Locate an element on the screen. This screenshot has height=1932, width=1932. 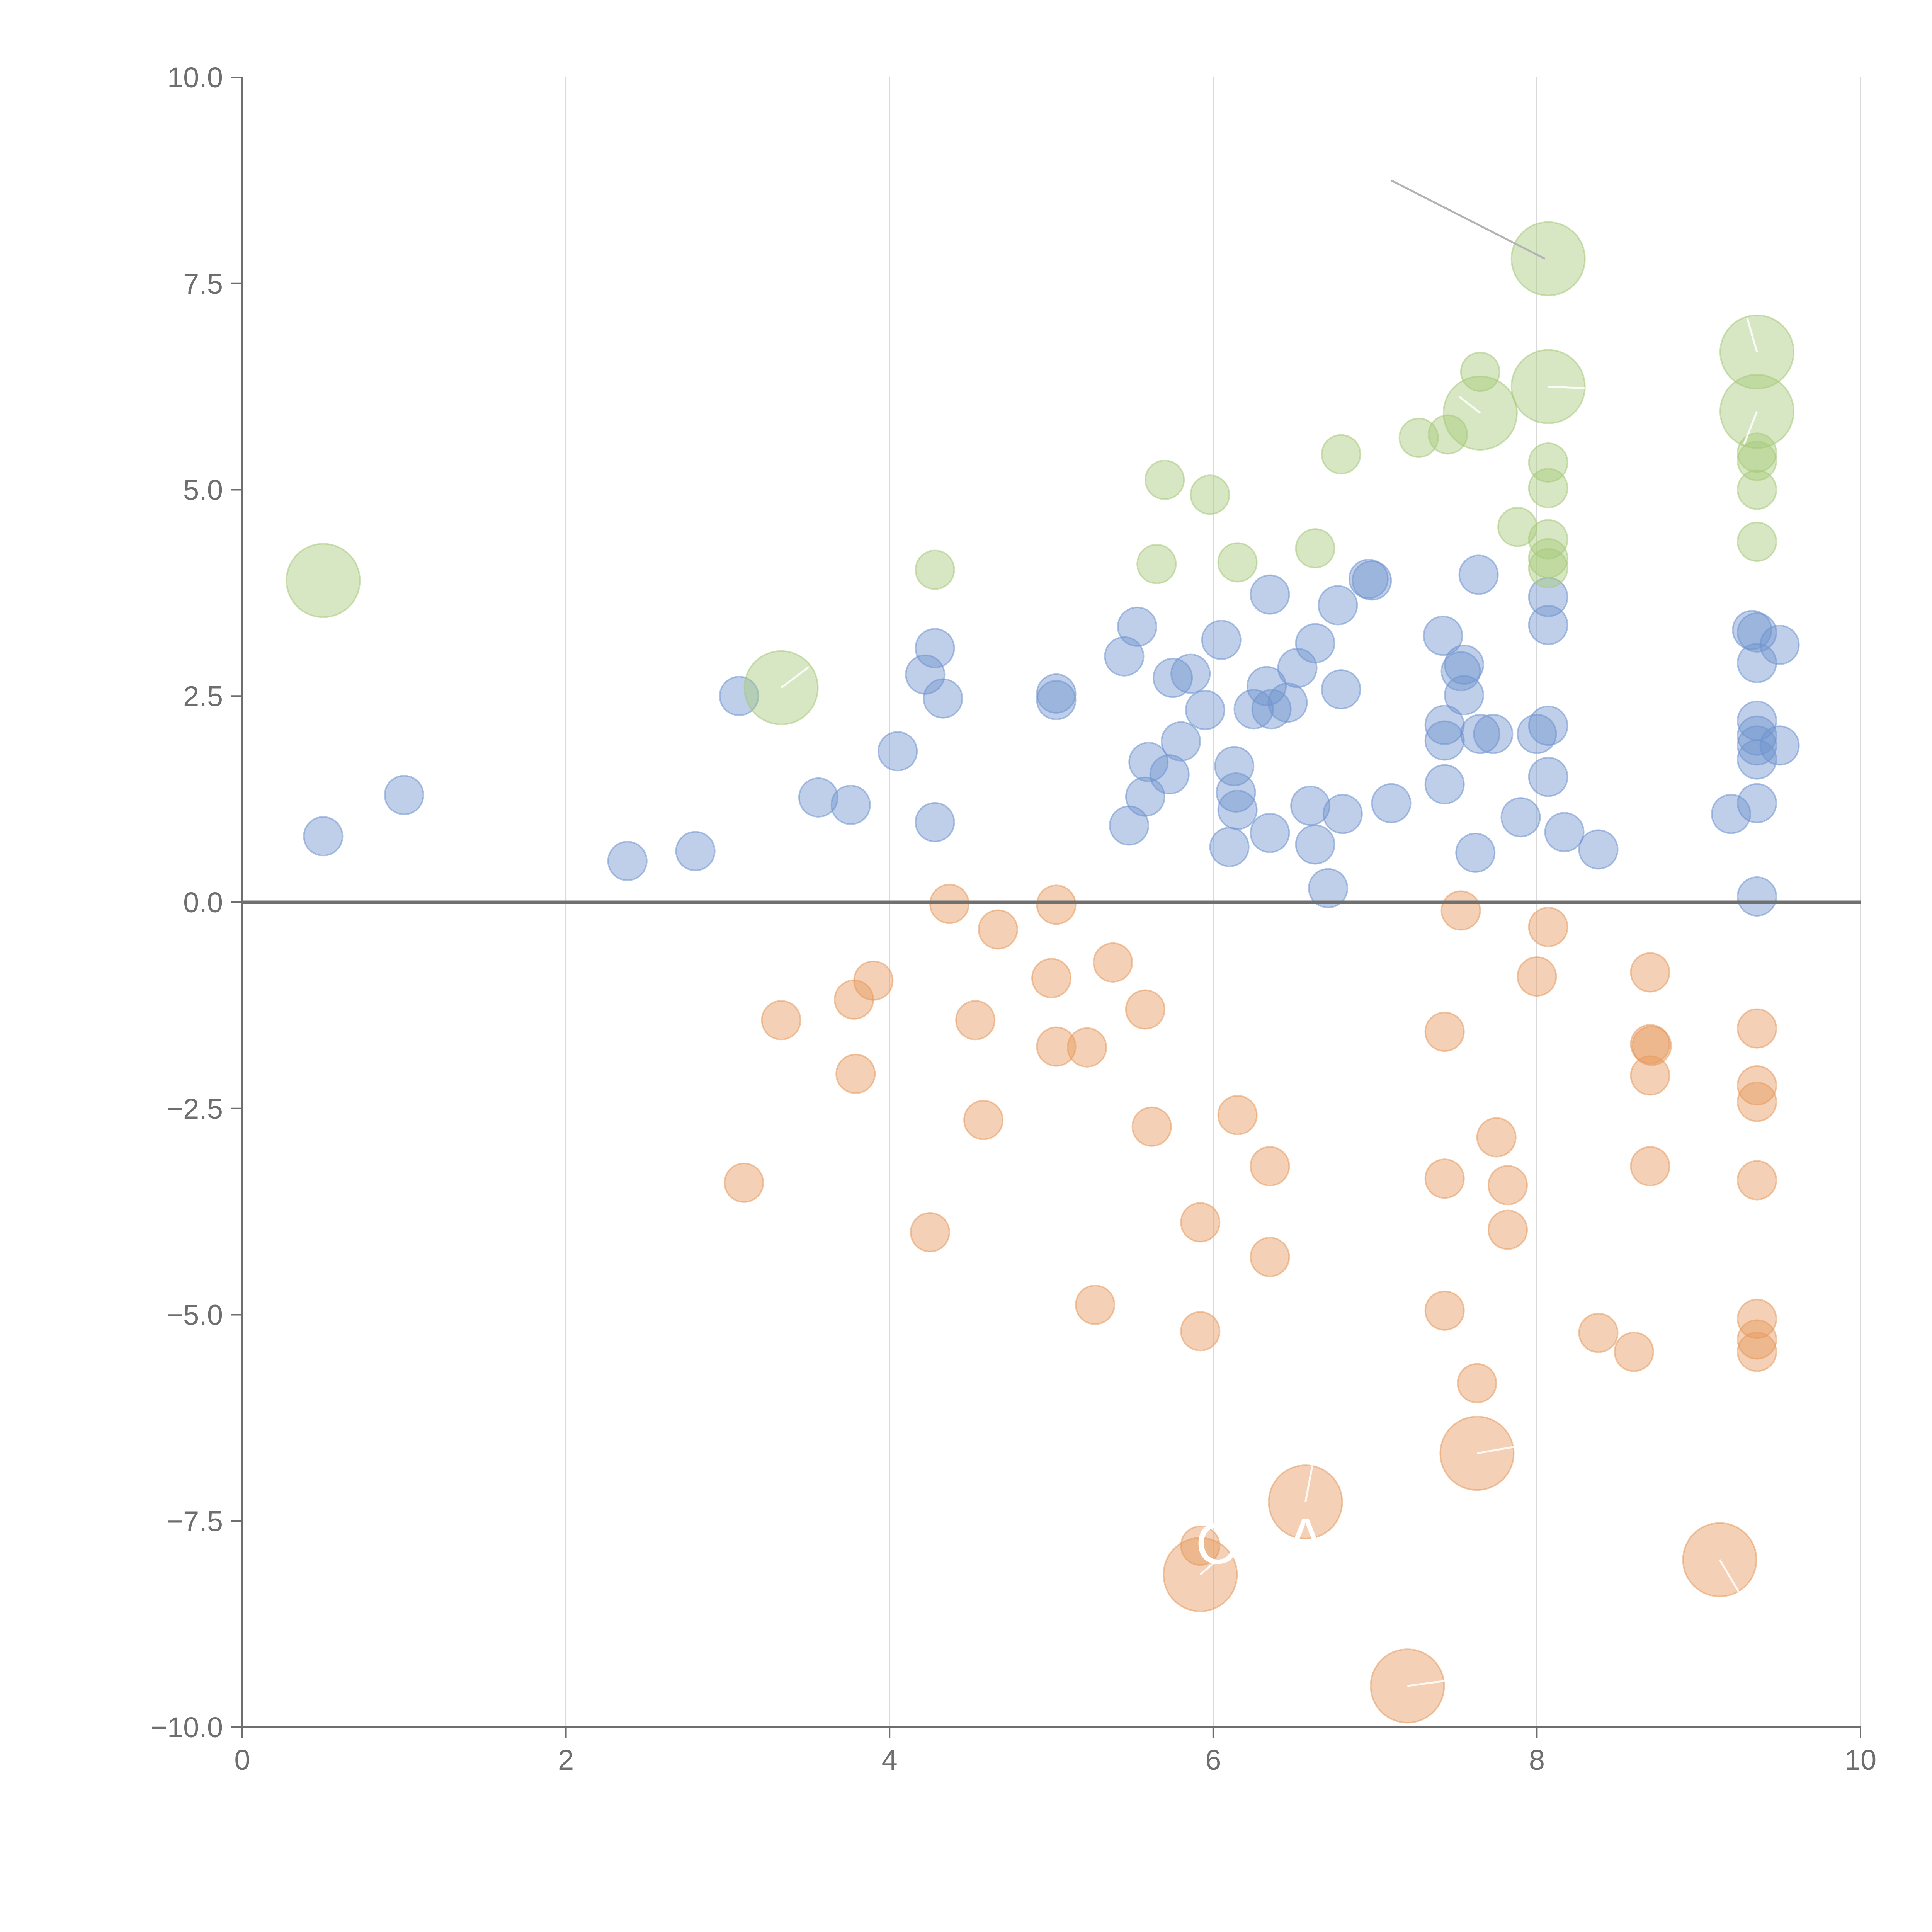
bubble-text-label: C is located at coordinates (1217, 1544).